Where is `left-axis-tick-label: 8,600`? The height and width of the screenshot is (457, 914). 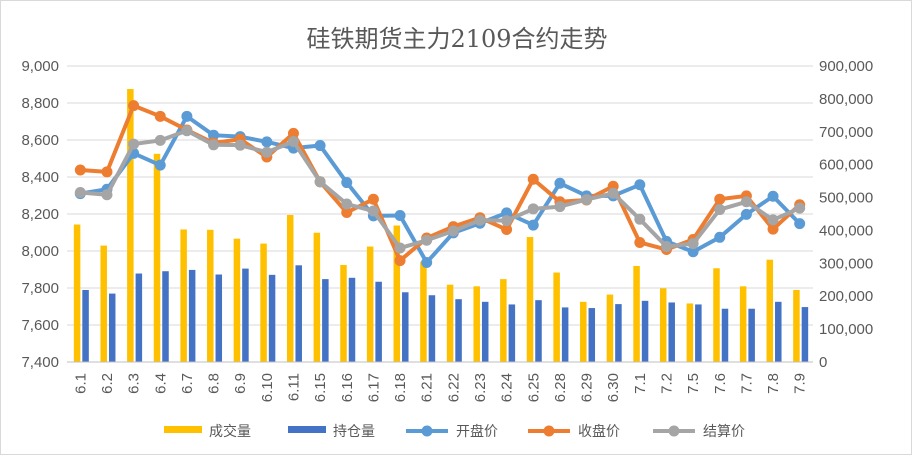 left-axis-tick-label: 8,600 is located at coordinates (40, 140).